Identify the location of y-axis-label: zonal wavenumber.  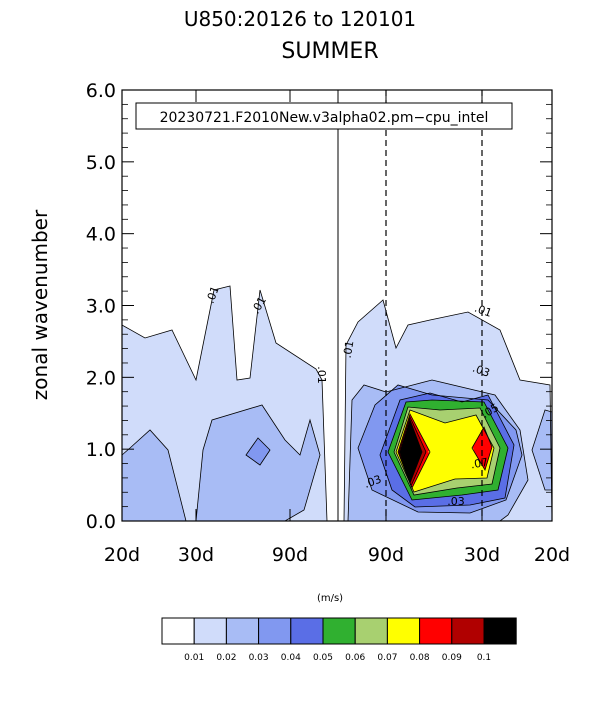
(40, 304).